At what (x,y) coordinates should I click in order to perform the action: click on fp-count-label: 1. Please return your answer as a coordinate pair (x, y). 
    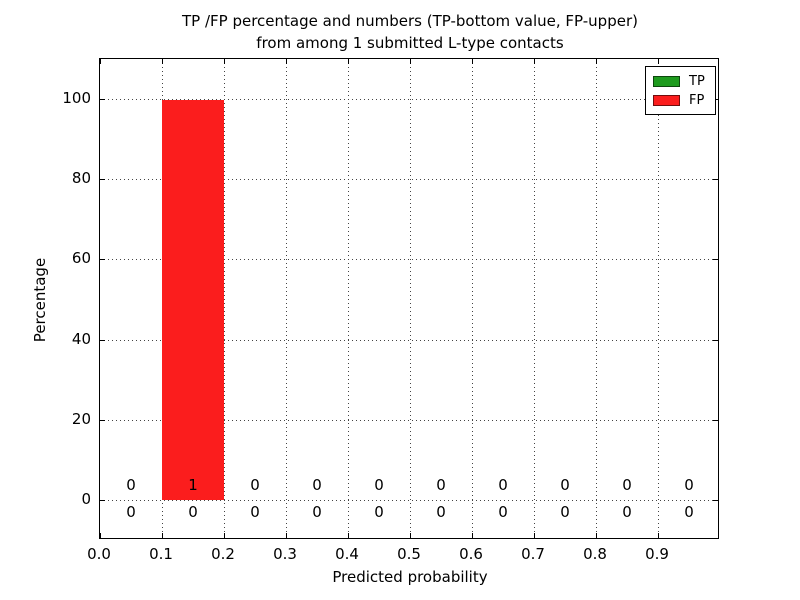
    Looking at the image, I should click on (193, 484).